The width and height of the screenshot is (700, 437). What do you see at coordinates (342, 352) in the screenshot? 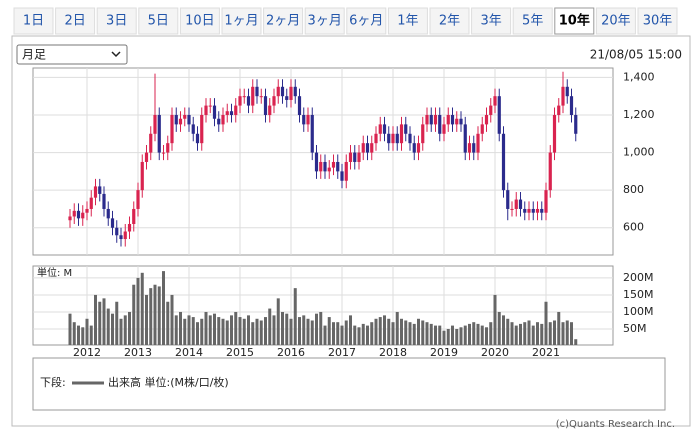
I see `x-tick-label: 2017` at bounding box center [342, 352].